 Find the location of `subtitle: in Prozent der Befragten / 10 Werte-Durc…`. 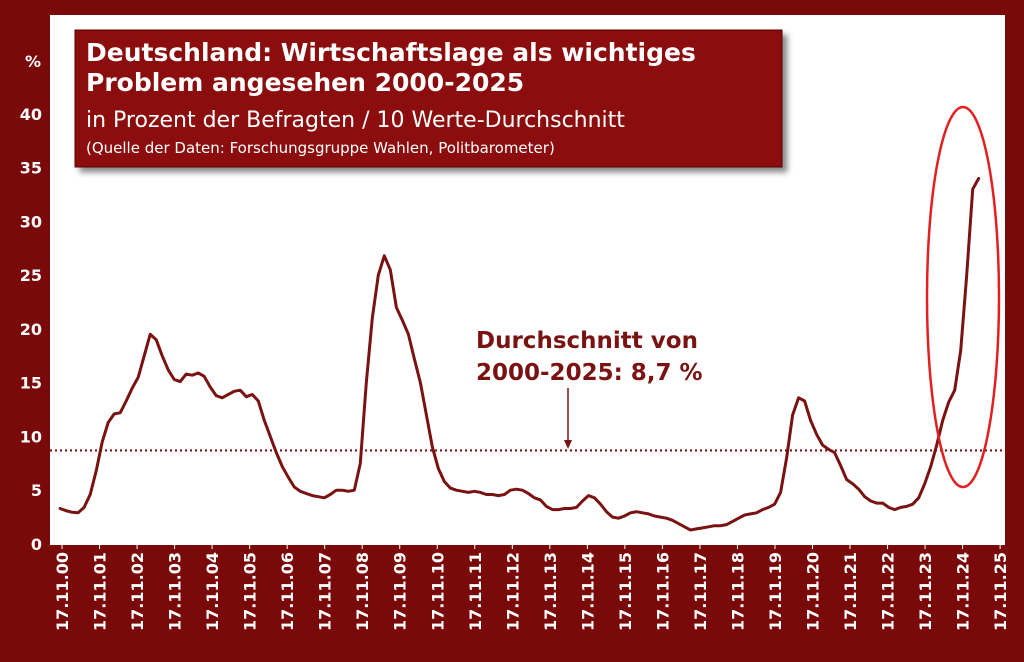

subtitle: in Prozent der Befragten / 10 Werte-Durc… is located at coordinates (355, 120).